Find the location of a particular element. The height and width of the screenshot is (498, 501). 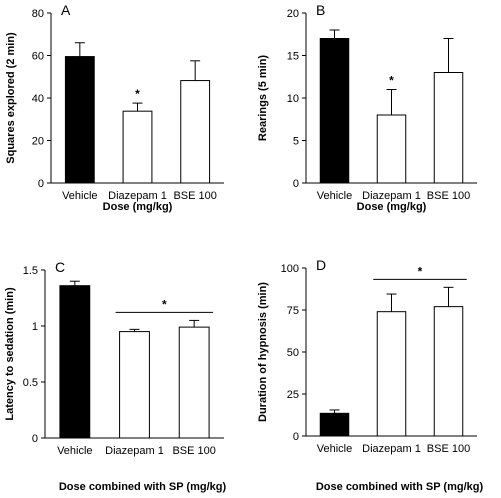

y-tick-label: 0.5 is located at coordinates (30, 383).